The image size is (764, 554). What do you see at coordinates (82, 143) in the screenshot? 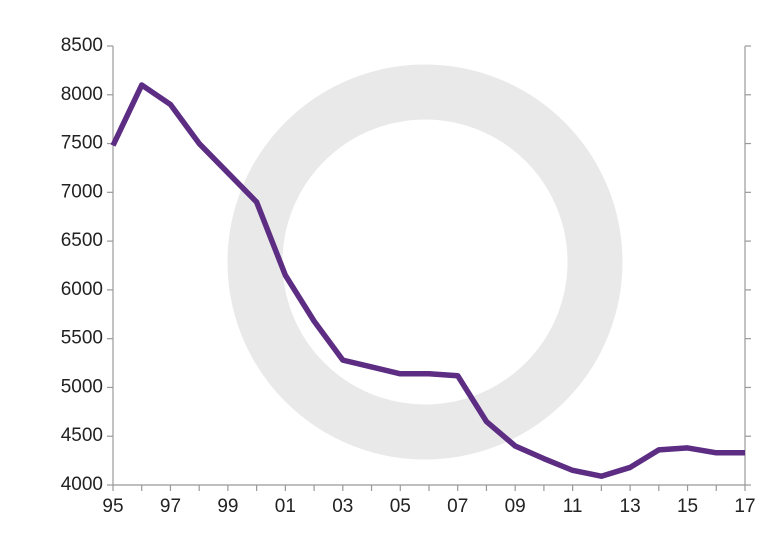
I see `y-tick-label: 7500` at bounding box center [82, 143].